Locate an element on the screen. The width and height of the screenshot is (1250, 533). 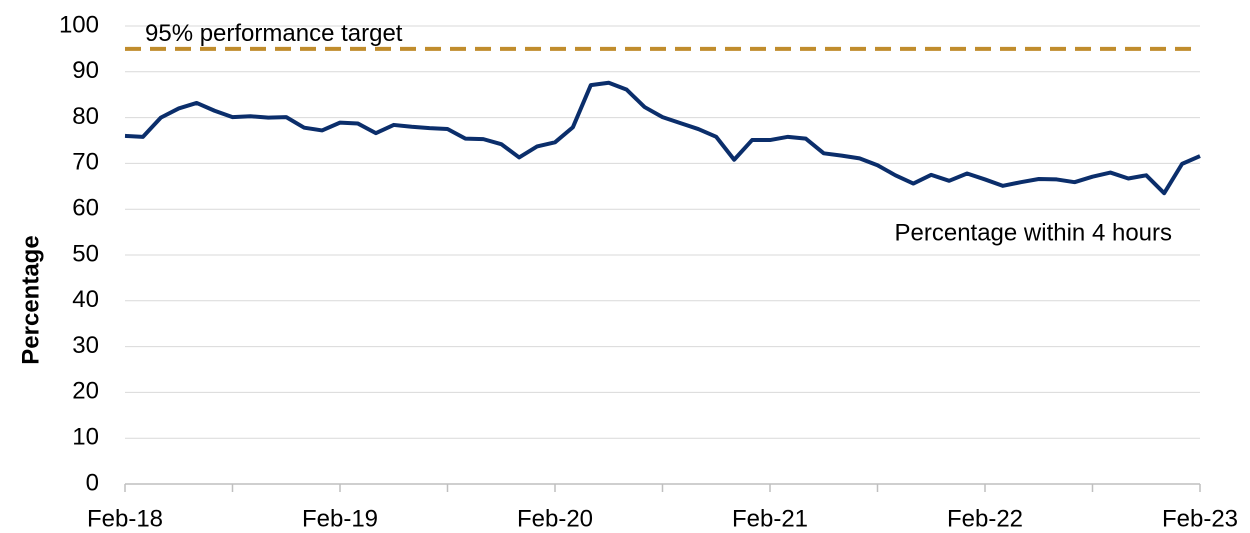
x-tick-label: Feb-20 is located at coordinates (555, 518).